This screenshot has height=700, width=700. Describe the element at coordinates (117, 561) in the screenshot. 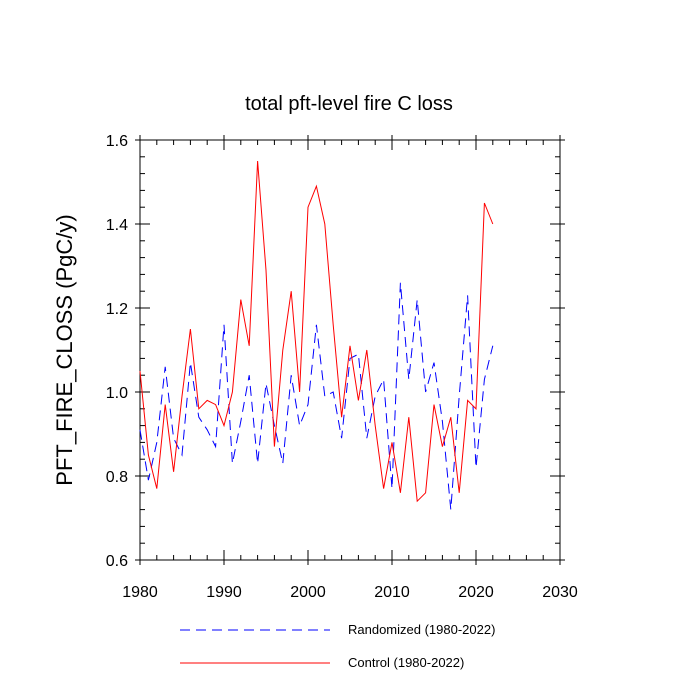

I see `y-tick-label: 0.6` at that location.